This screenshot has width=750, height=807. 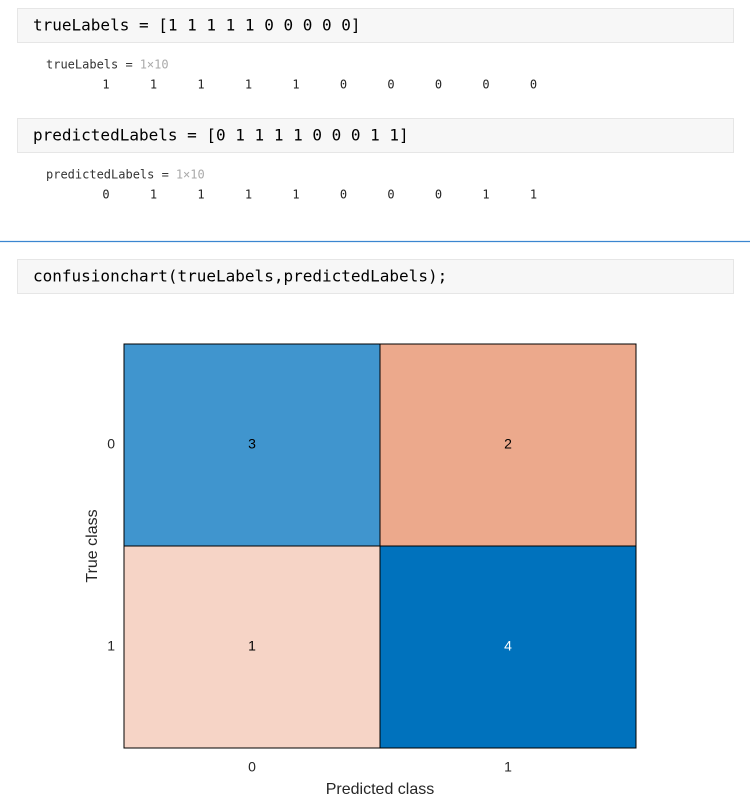 What do you see at coordinates (252, 767) in the screenshot?
I see `x-tick-label: 0` at bounding box center [252, 767].